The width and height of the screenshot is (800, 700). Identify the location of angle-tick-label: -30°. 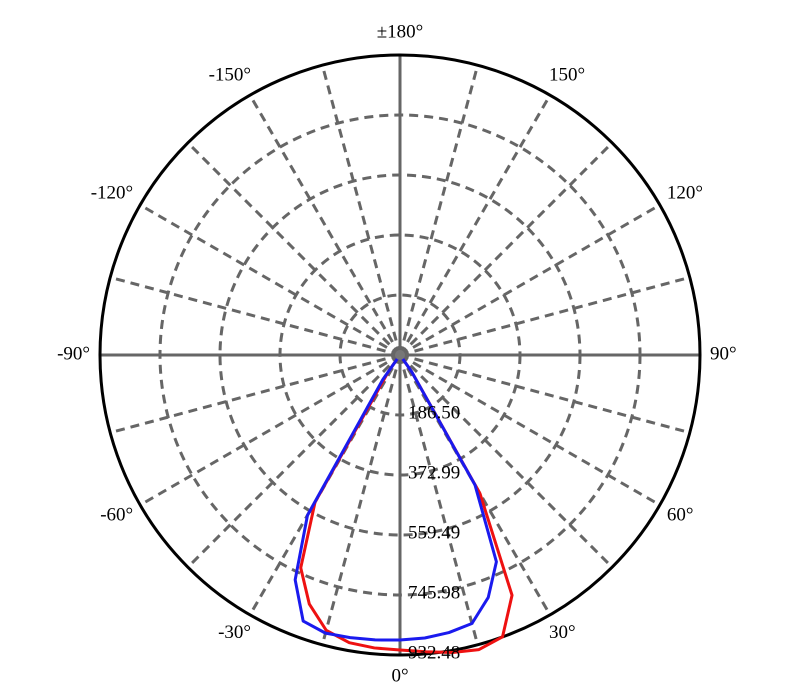
(234, 632).